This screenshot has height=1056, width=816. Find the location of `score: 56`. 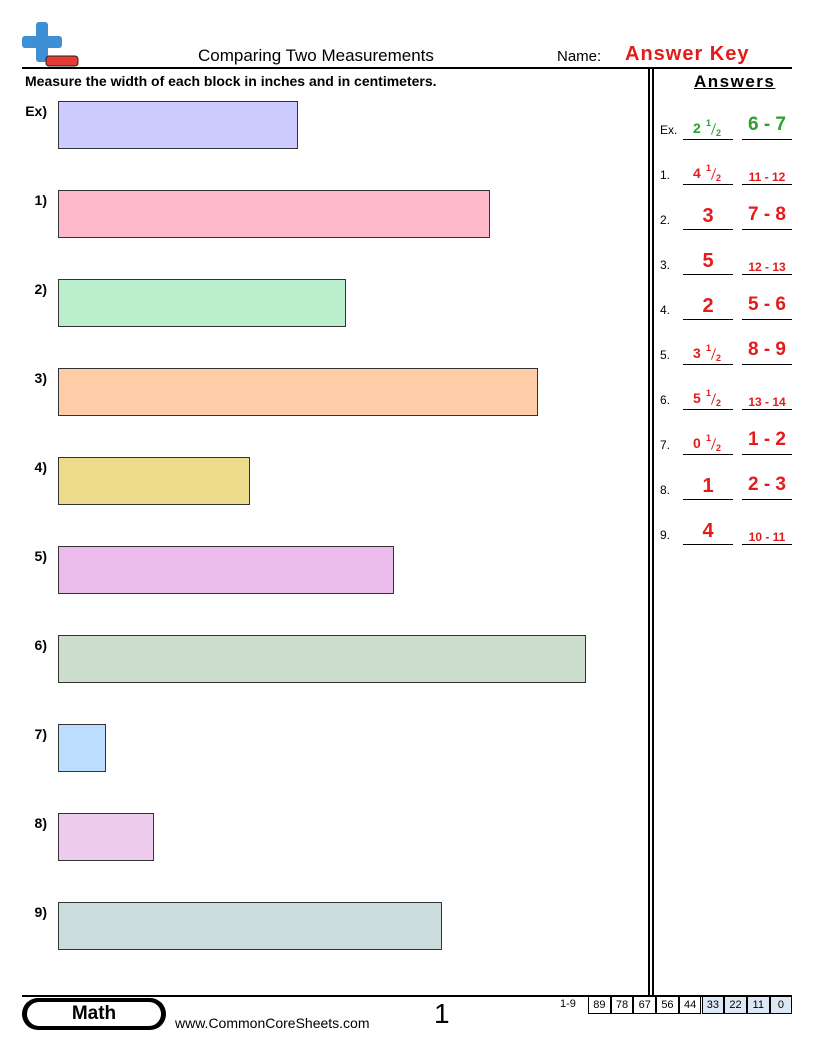

score: 56 is located at coordinates (667, 1005).